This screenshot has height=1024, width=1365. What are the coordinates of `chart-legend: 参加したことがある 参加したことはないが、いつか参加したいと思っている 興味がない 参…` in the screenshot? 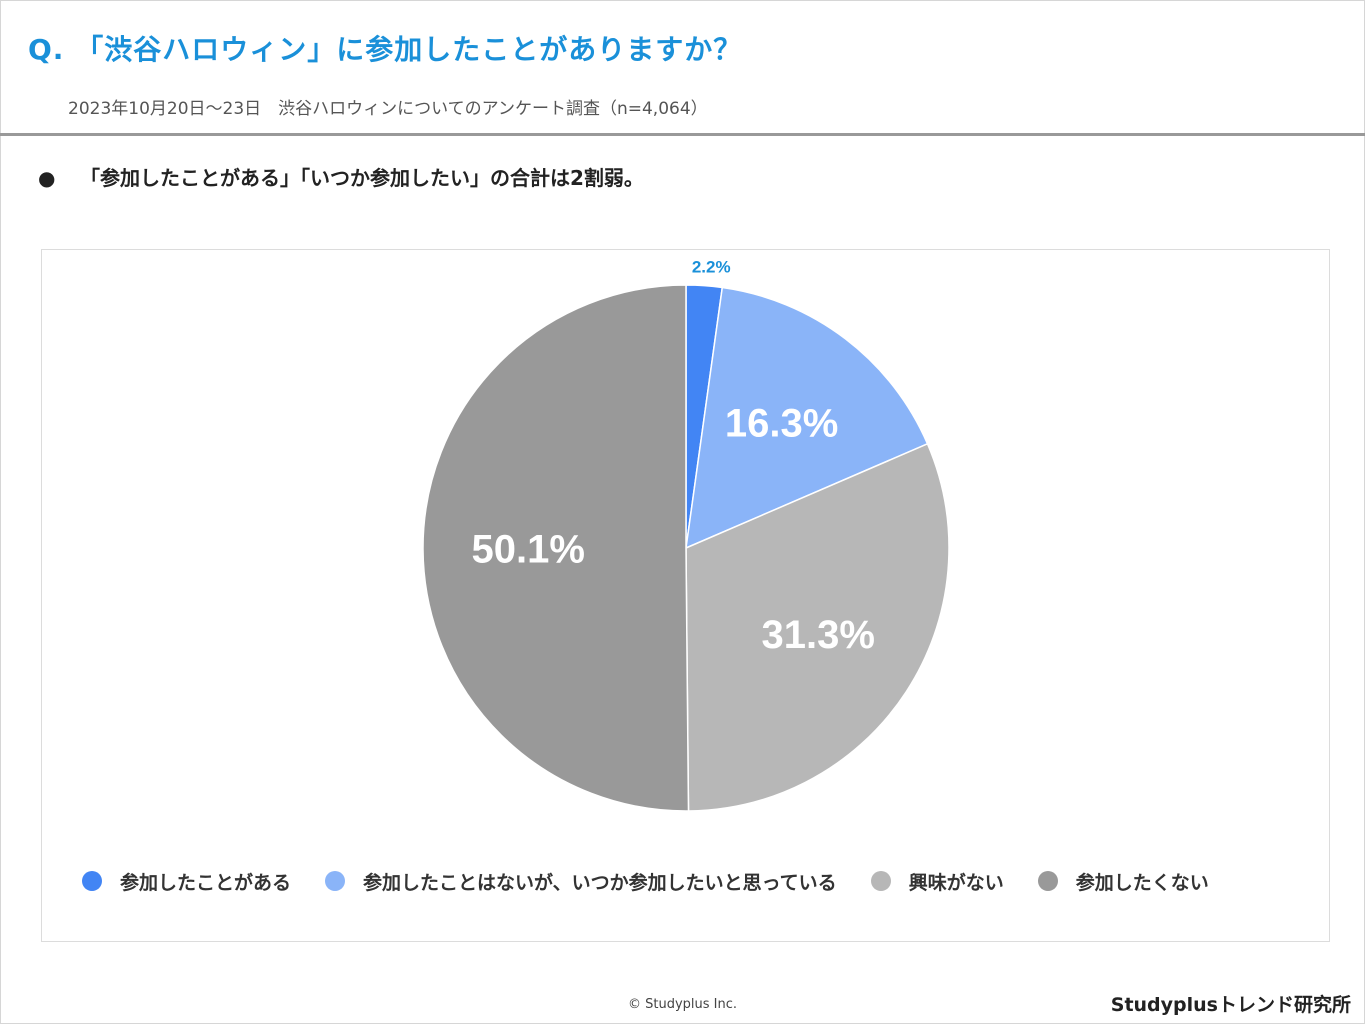 It's located at (662, 881).